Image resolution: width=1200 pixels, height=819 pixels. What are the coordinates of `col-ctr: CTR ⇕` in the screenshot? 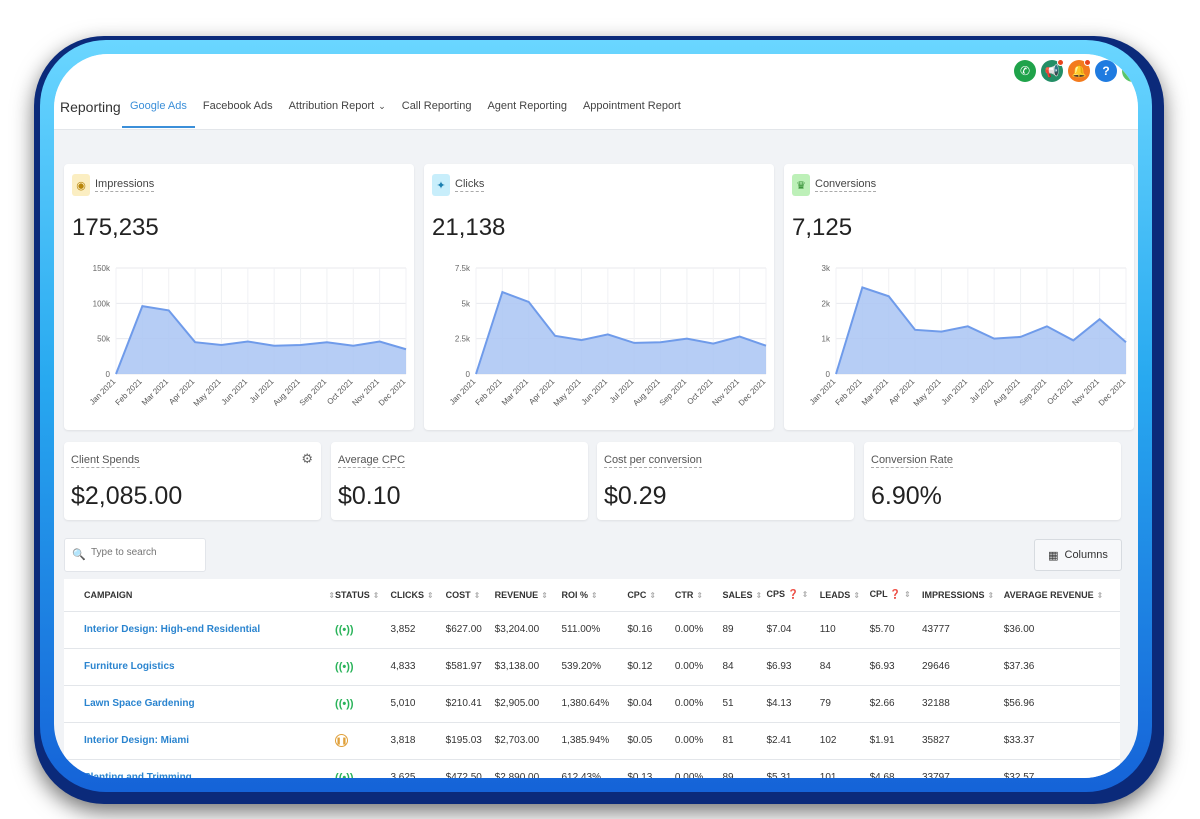 It's located at (698, 595).